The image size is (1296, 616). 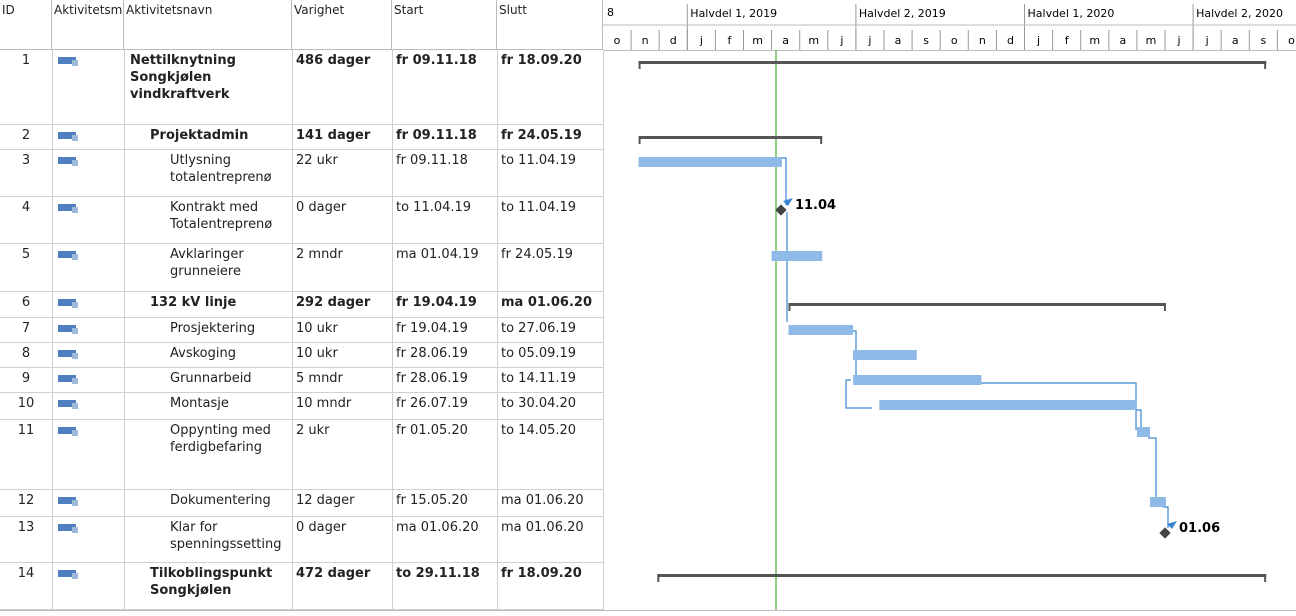 I want to click on task-finish: to 05.09.19, so click(x=539, y=353).